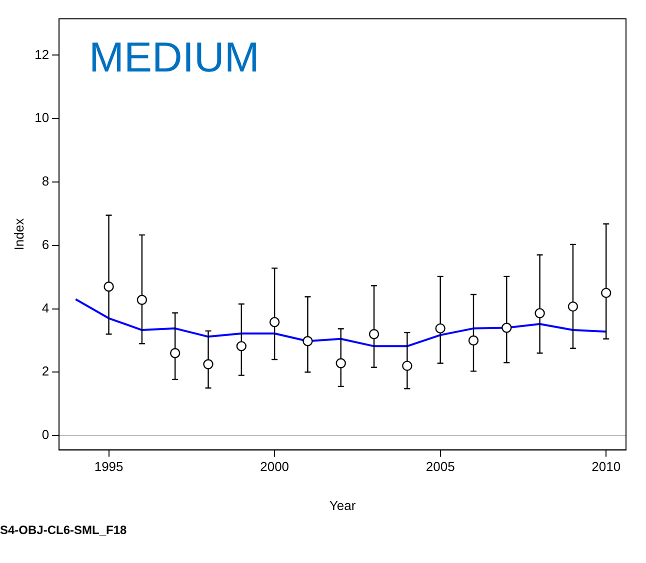 The height and width of the screenshot is (563, 646). I want to click on y-tick-label: 12, so click(42, 54).